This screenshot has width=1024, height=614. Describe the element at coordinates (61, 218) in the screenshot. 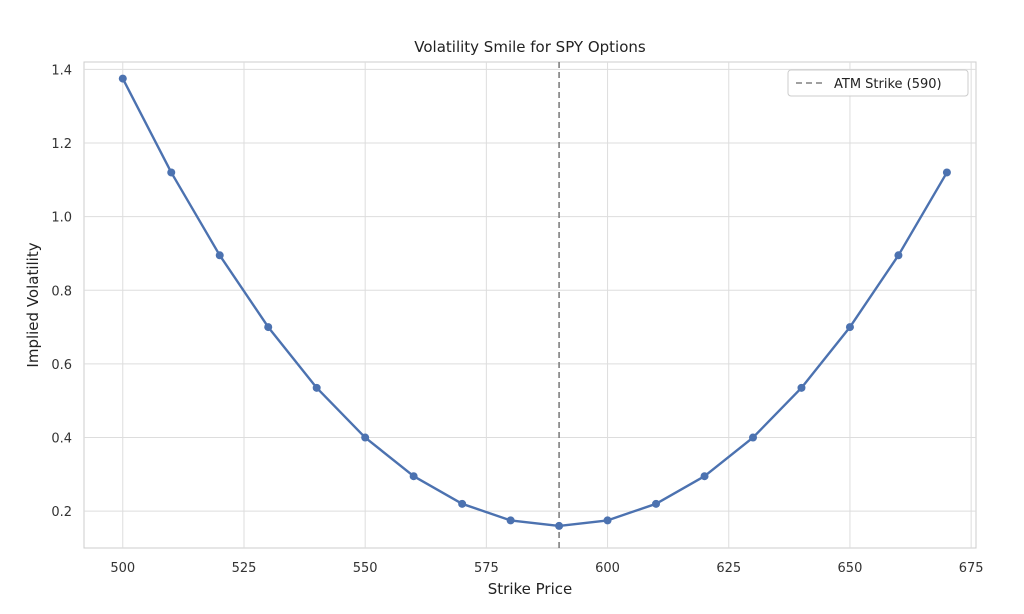

I see `y-tick-label: 1.0` at that location.